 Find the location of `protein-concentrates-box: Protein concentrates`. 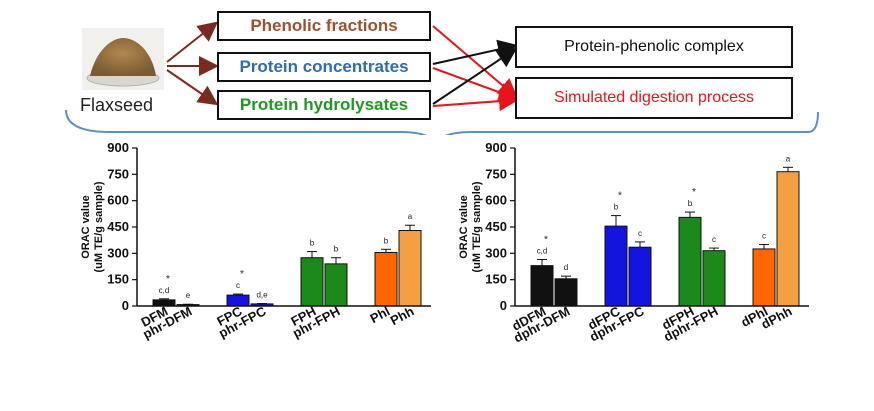

protein-concentrates-box: Protein concentrates is located at coordinates (324, 67).